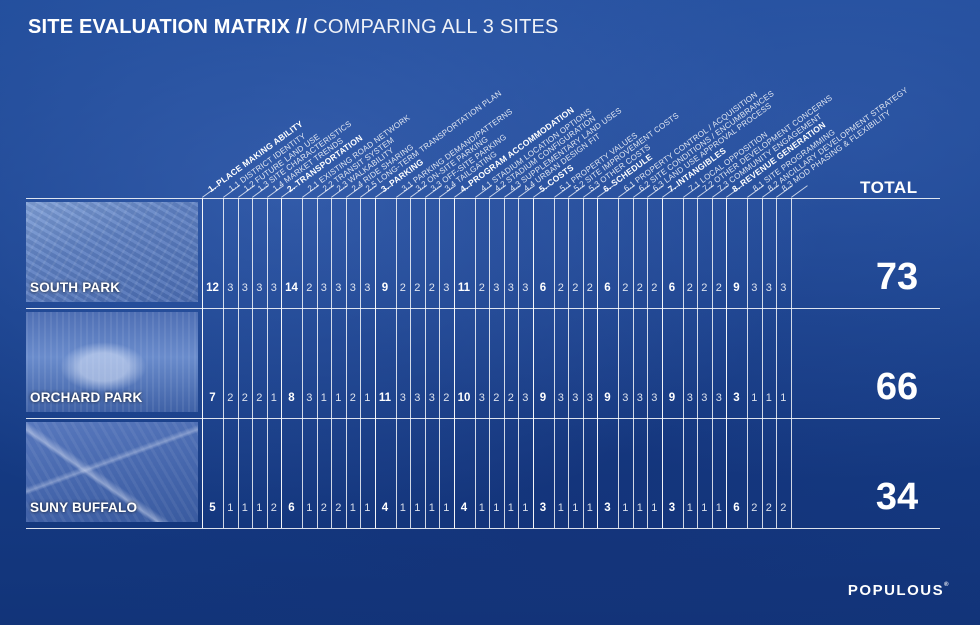 This screenshot has height=625, width=980. Describe the element at coordinates (896, 590) in the screenshot. I see `brand-name: POPULOUS` at that location.